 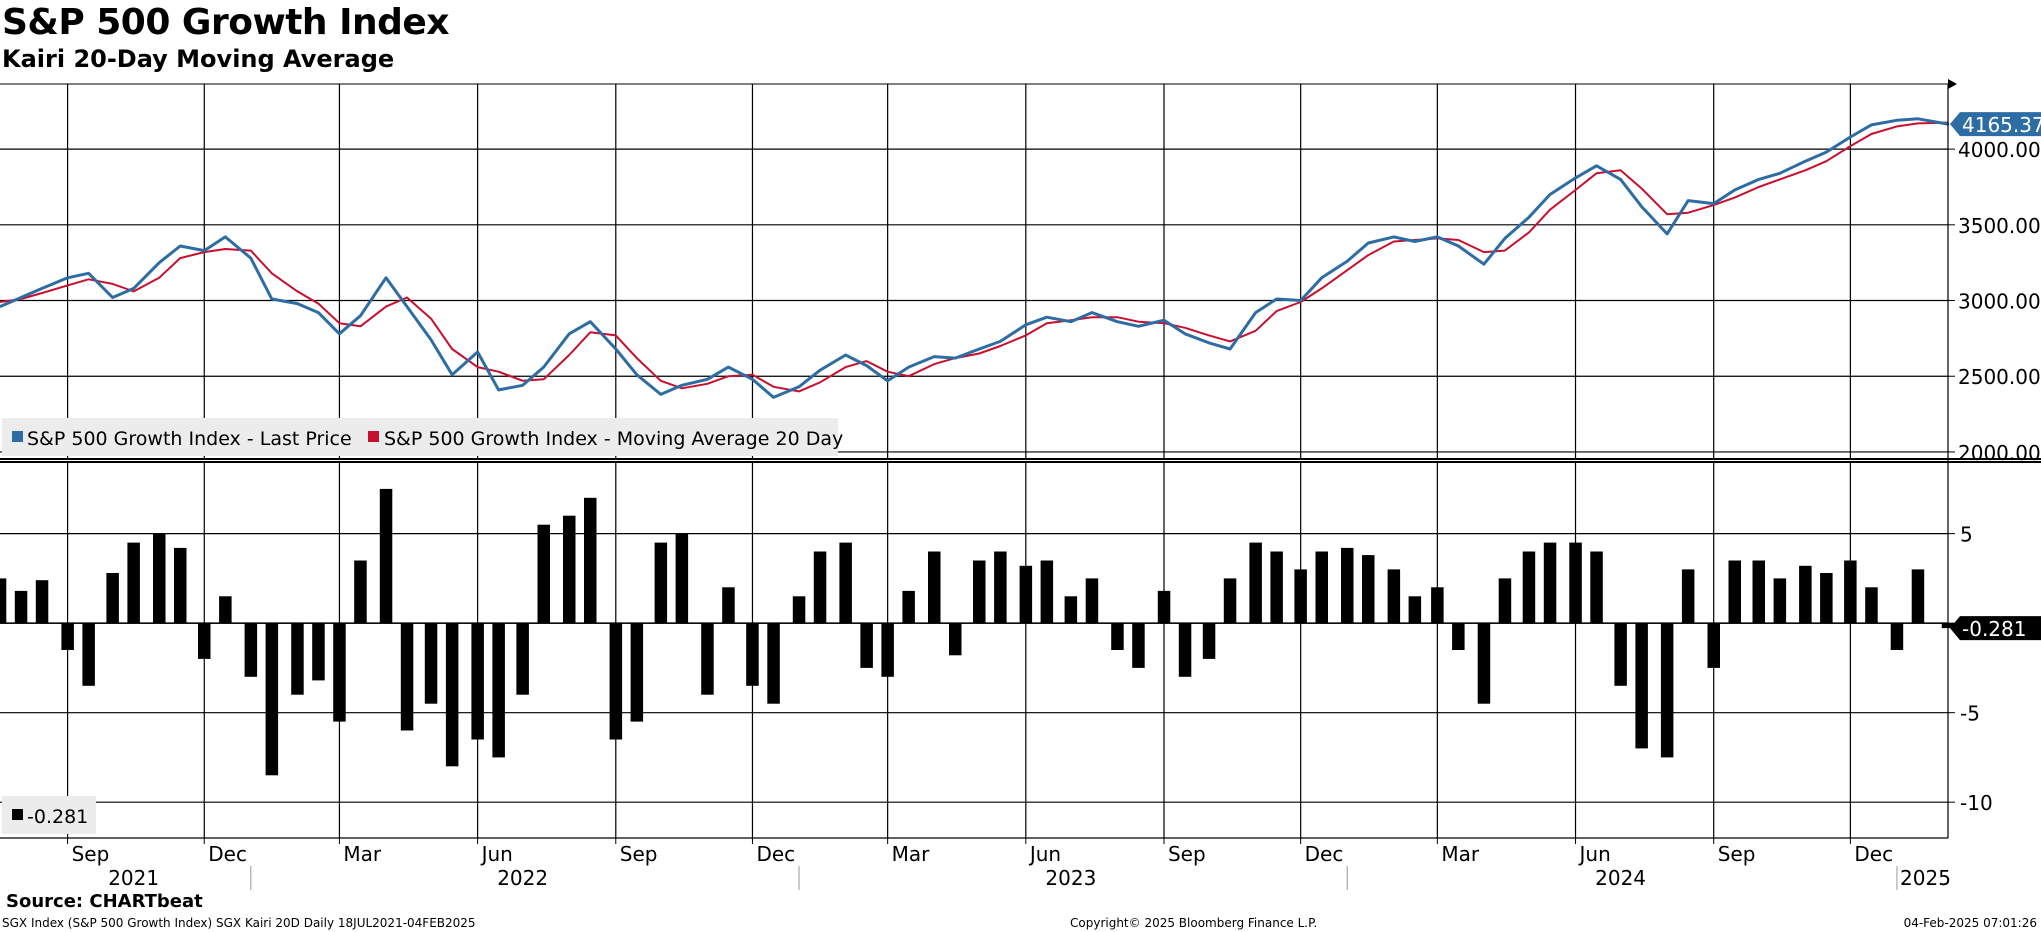 I want to click on legend-swatch-kairi, so click(x=17, y=814).